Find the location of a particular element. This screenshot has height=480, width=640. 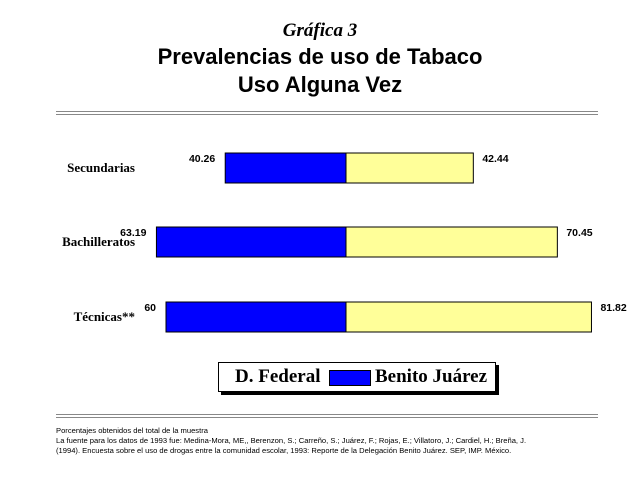

legend-label-d-federal: D. Federal is located at coordinates (278, 376).